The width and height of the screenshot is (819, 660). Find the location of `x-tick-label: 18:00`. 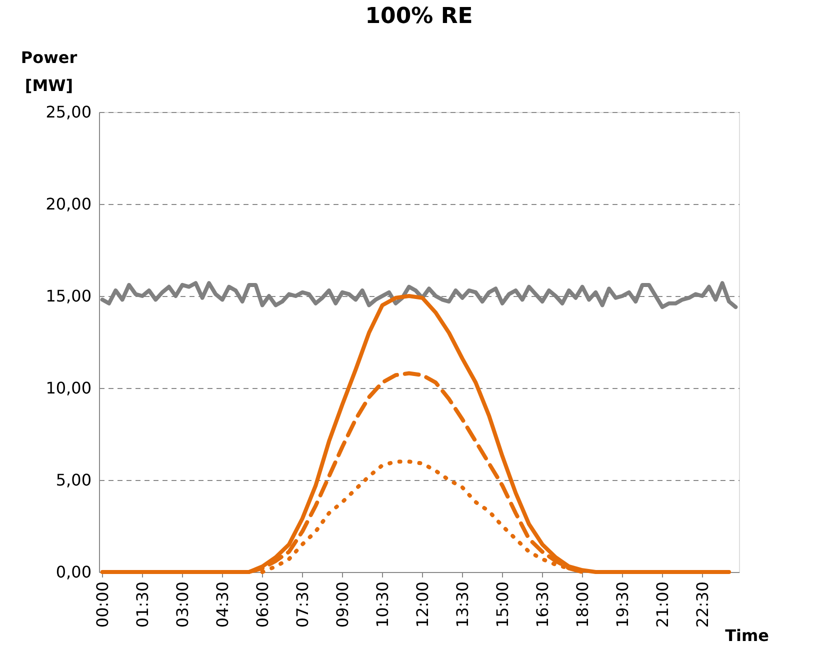

x-tick-label: 18:00 is located at coordinates (582, 605).